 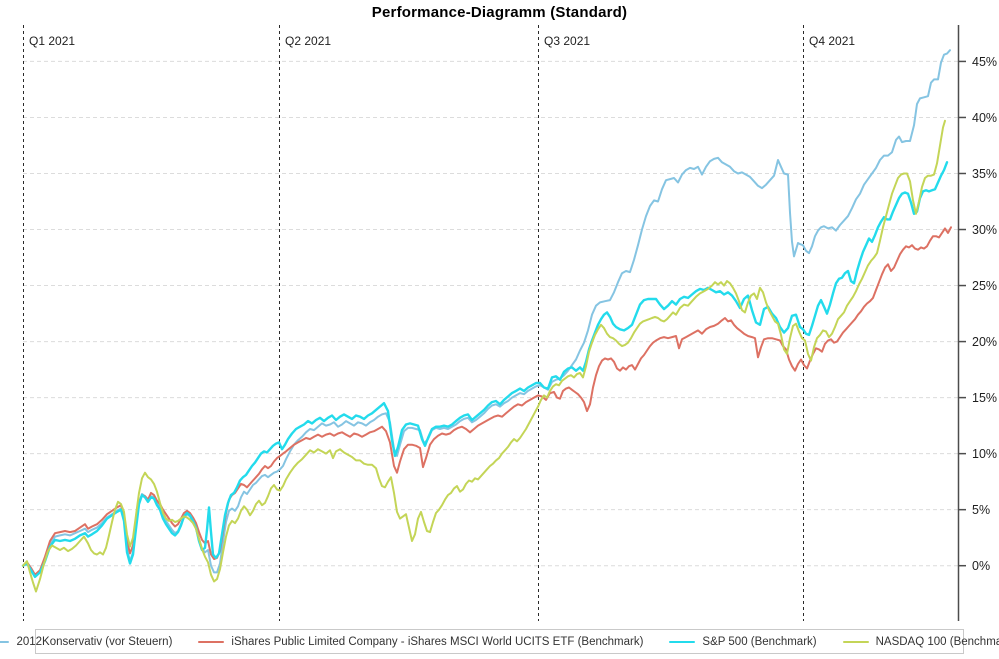 I want to click on y-axis-tick-label-0pct: 0%, so click(x=981, y=566).